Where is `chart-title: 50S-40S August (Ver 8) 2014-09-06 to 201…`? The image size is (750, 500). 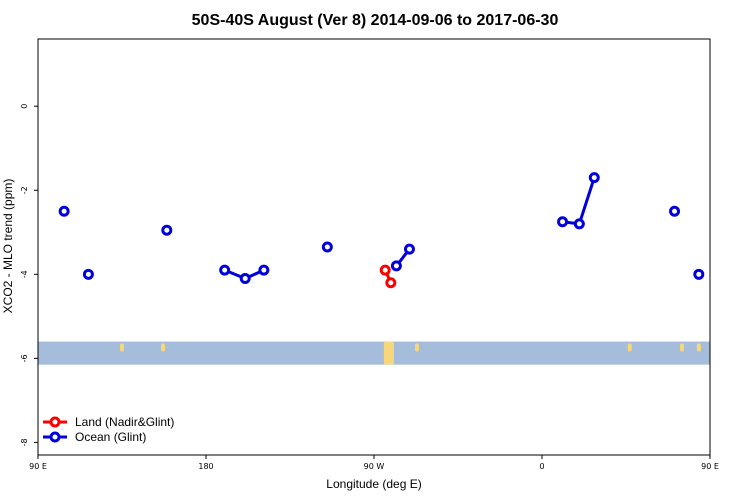 chart-title: 50S-40S August (Ver 8) 2014-09-06 to 201… is located at coordinates (375, 20).